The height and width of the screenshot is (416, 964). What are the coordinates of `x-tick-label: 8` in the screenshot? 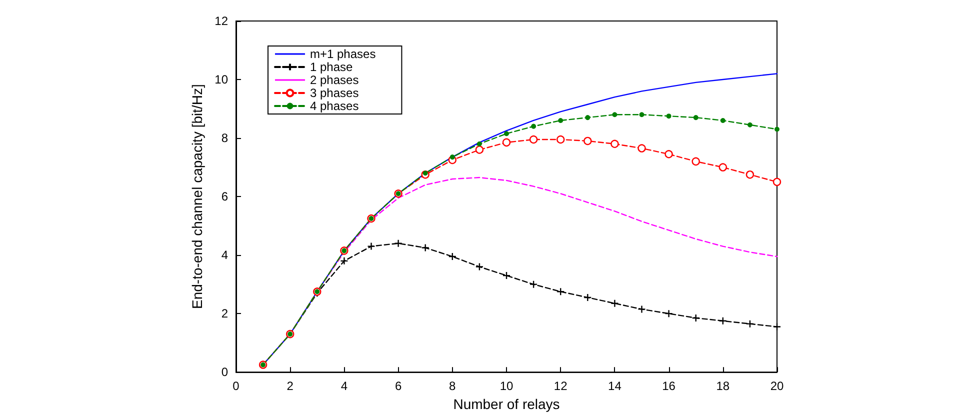 It's located at (452, 386).